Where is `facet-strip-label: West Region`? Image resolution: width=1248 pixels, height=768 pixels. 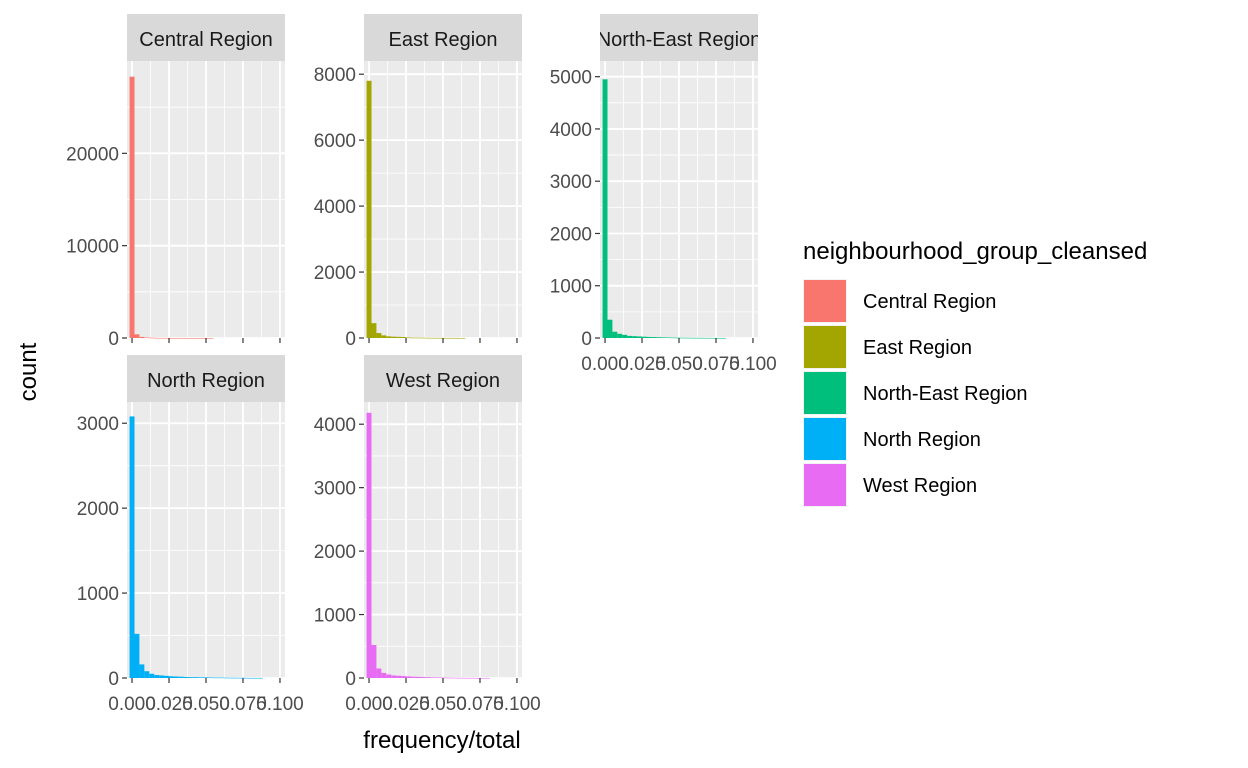
facet-strip-label: West Region is located at coordinates (443, 381).